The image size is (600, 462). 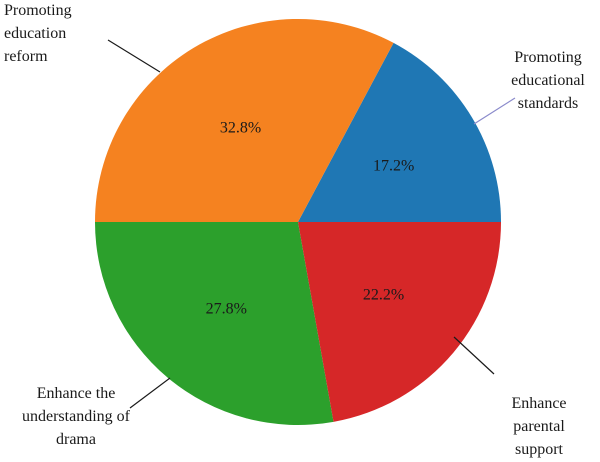 What do you see at coordinates (76, 439) in the screenshot?
I see `slice-category-label-line: drama` at bounding box center [76, 439].